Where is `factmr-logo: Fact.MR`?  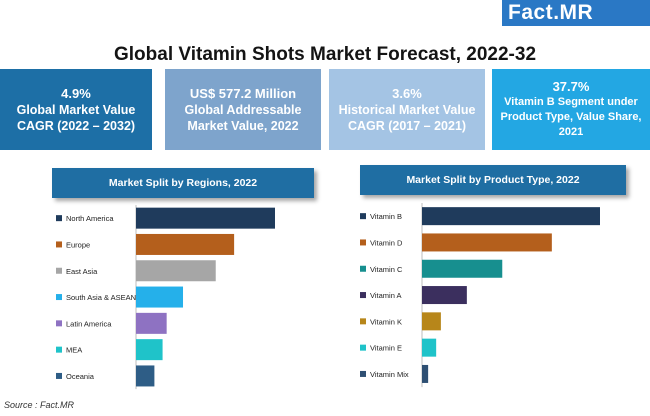 factmr-logo: Fact.MR is located at coordinates (576, 13).